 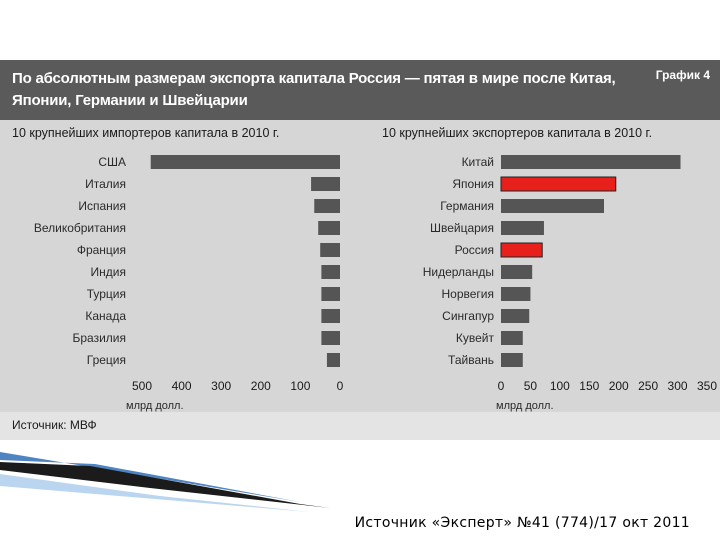 I want to click on category-label: Швейцария, so click(x=462, y=228).